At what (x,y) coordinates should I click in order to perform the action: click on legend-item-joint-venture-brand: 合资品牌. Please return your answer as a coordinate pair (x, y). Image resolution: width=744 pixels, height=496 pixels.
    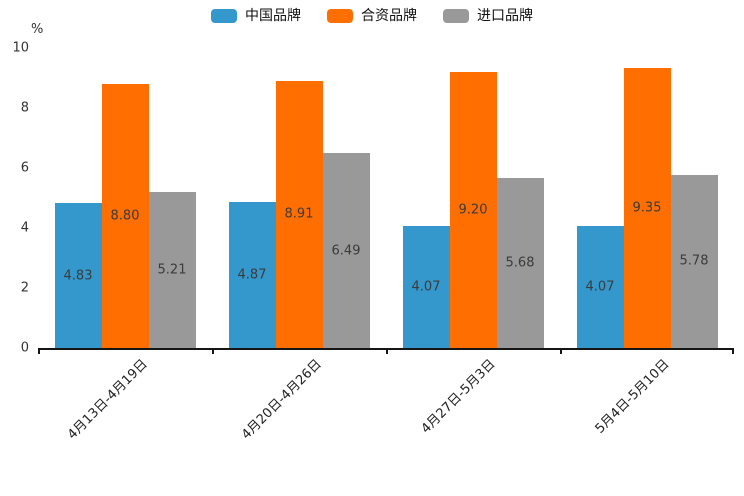
    Looking at the image, I should click on (372, 16).